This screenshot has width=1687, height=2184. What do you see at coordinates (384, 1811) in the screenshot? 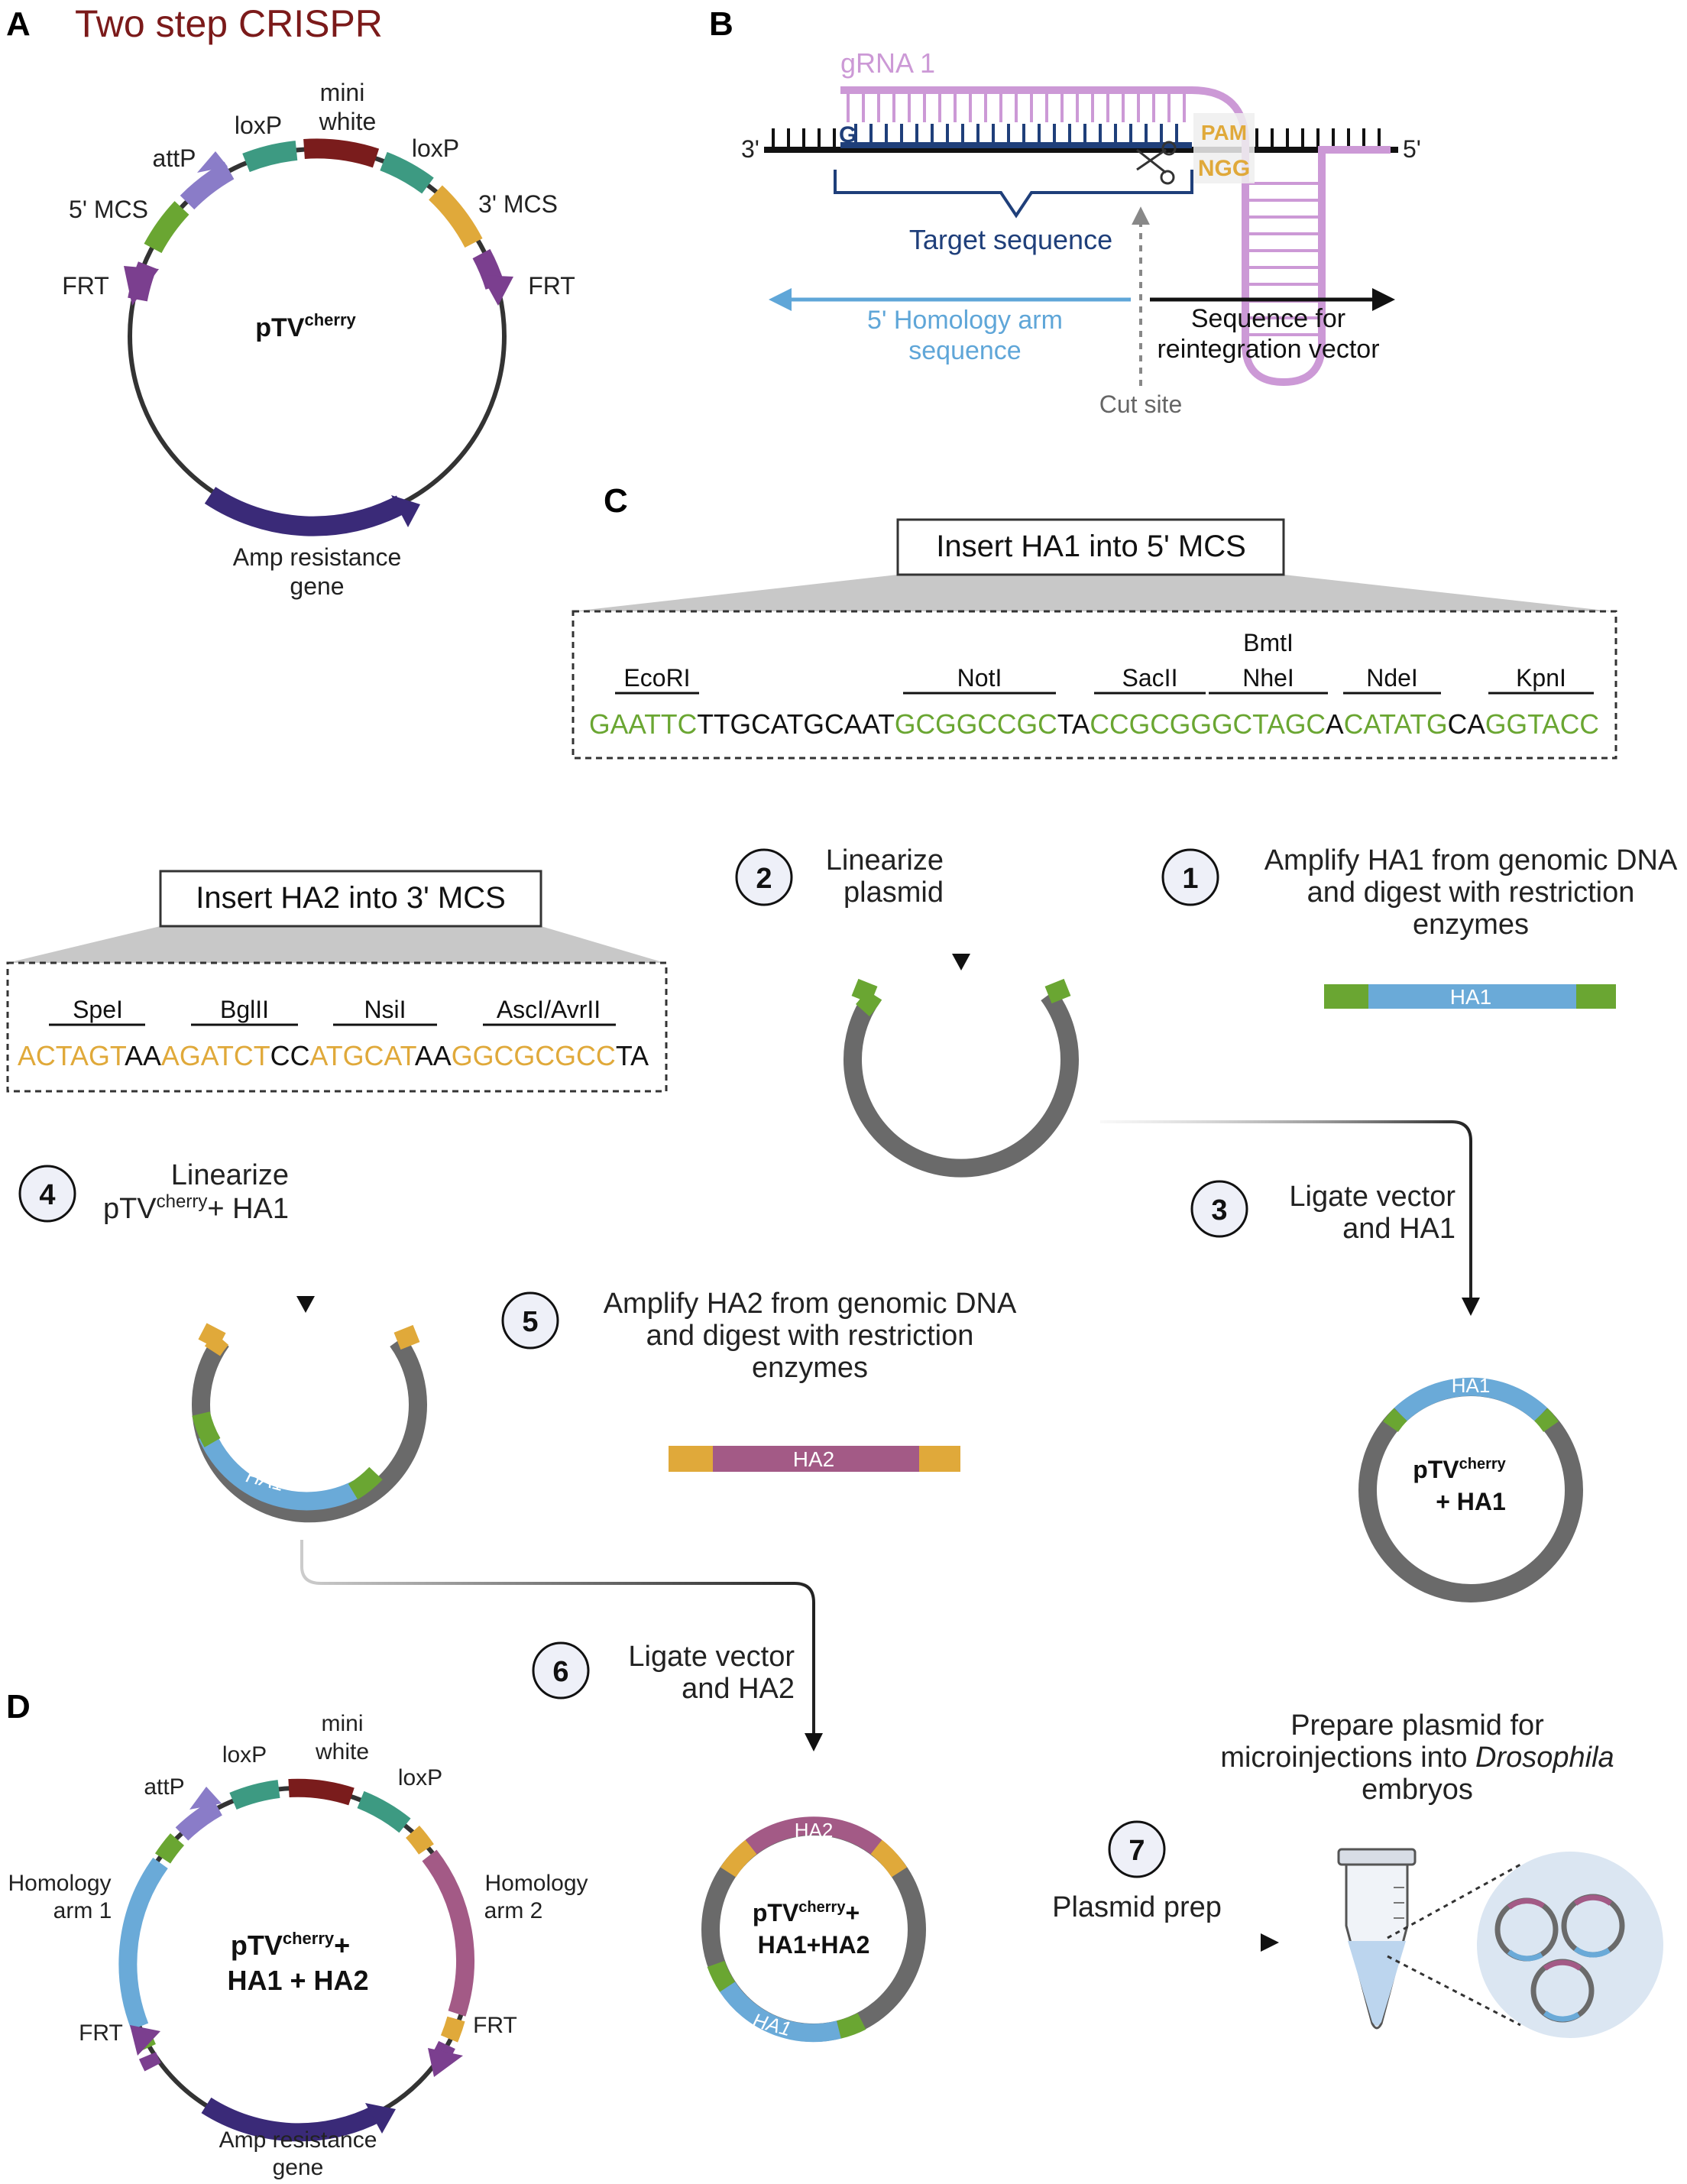
I see `plasmid-d-loxp-right` at bounding box center [384, 1811].